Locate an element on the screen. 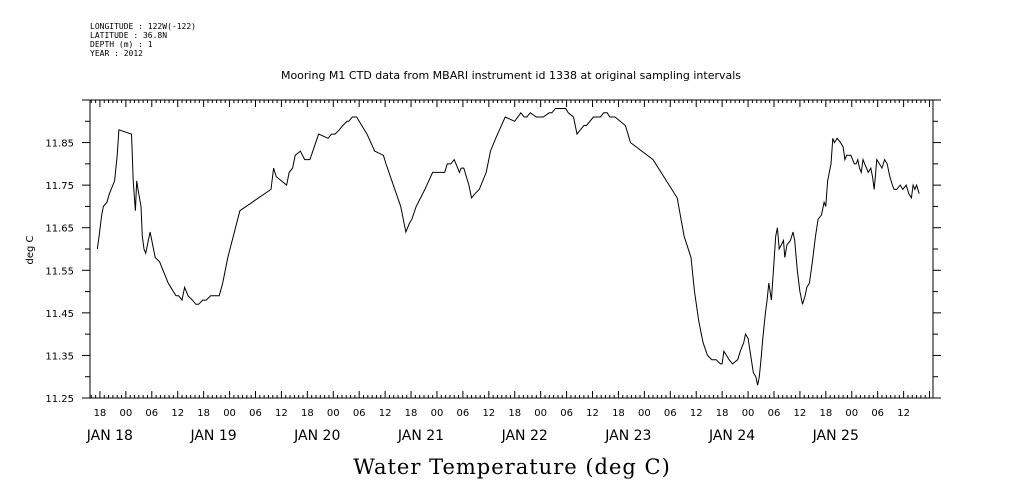  y-tick-label: 11.45 is located at coordinates (59, 314).